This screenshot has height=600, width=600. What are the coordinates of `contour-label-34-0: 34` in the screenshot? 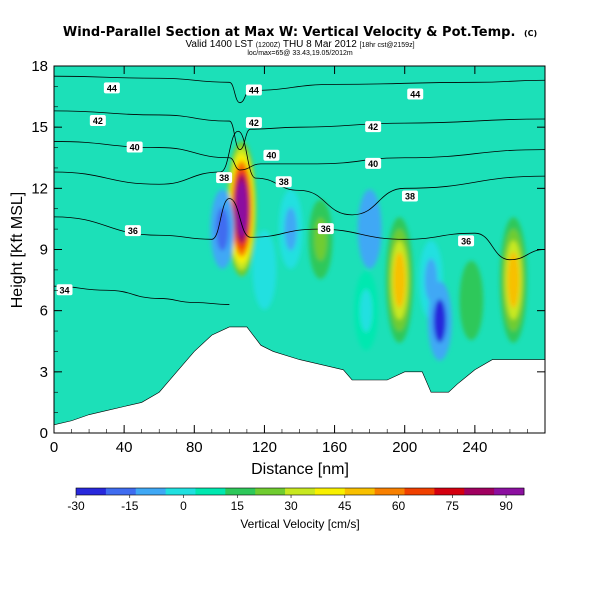 It's located at (64, 290).